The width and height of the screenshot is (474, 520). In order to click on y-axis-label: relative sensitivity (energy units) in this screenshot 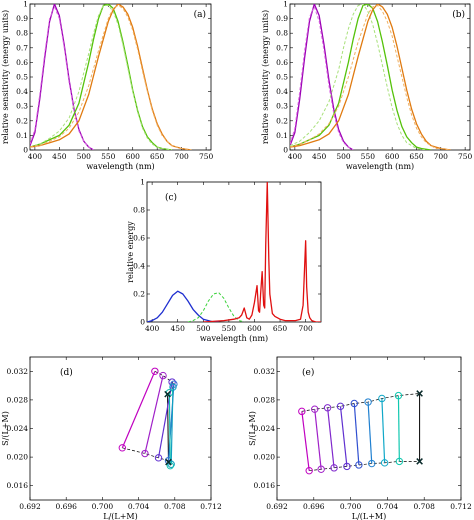, I will do `click(265, 77)`.